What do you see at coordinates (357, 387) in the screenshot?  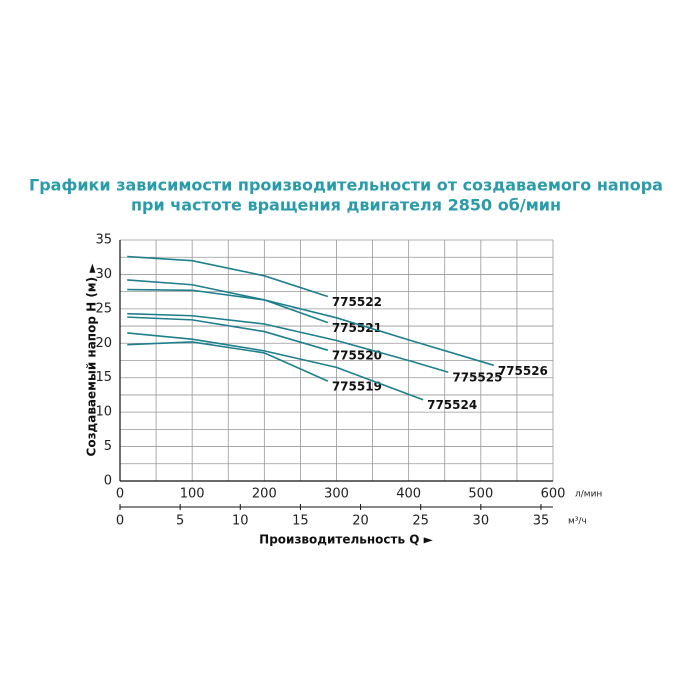 I see `series-label: 775519` at bounding box center [357, 387].